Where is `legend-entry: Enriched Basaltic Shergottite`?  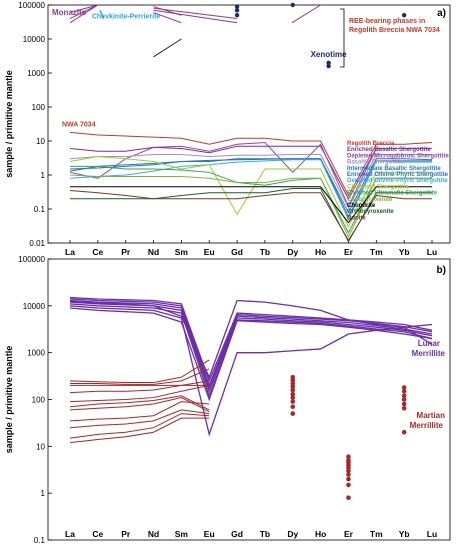
legend-entry: Enriched Basaltic Shergottite is located at coordinates (389, 150).